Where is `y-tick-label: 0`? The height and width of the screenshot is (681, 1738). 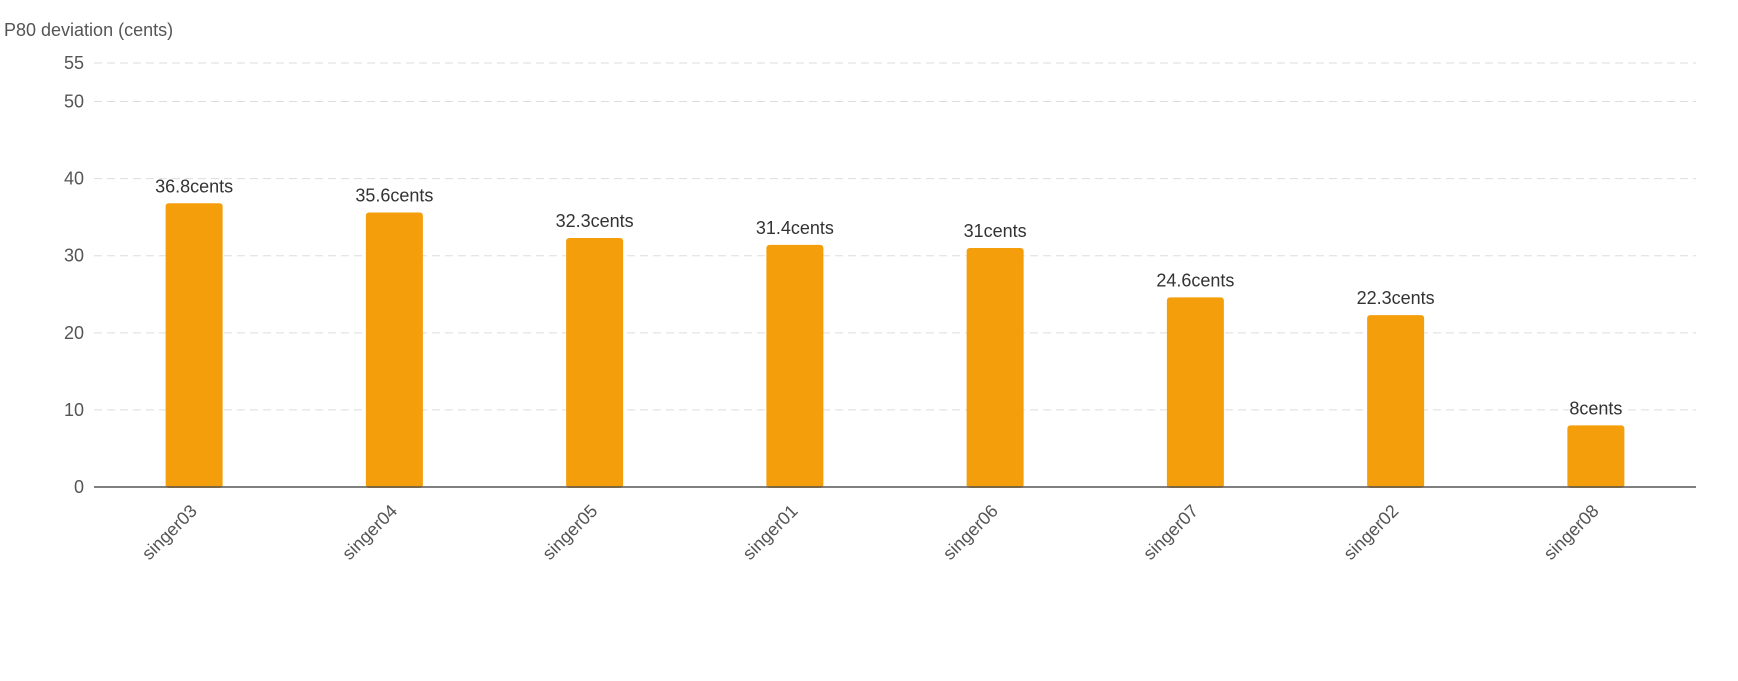
y-tick-label: 0 is located at coordinates (79, 487).